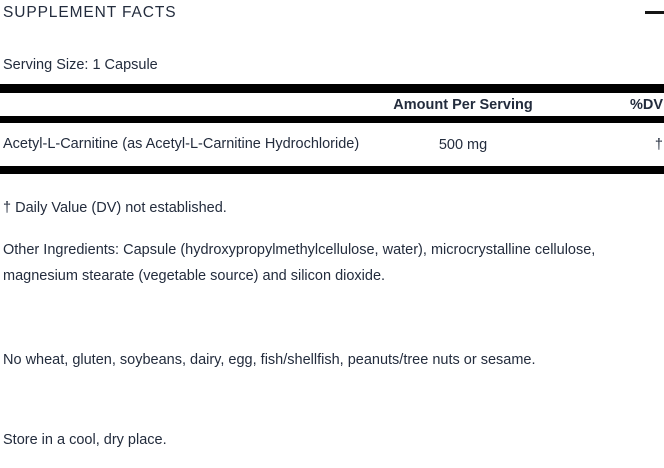 This screenshot has height=468, width=664. Describe the element at coordinates (80, 65) in the screenshot. I see `serving-size-label: Serving Size: 1 Capsule` at that location.